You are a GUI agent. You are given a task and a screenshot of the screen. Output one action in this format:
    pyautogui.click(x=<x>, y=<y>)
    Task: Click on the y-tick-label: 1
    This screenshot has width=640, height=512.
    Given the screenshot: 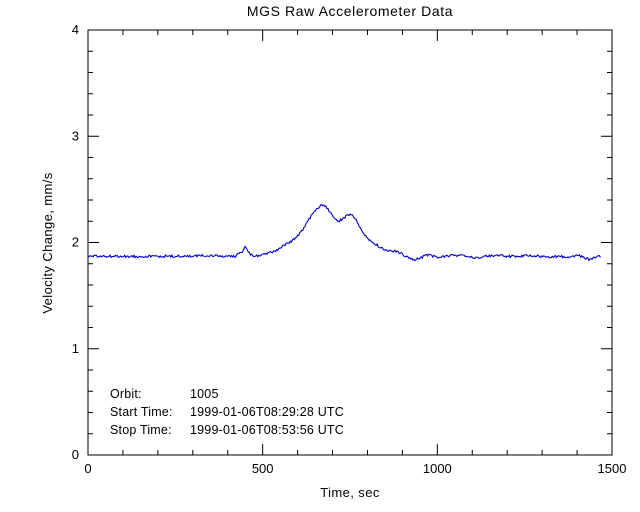 What is the action you would take?
    pyautogui.click(x=75, y=348)
    